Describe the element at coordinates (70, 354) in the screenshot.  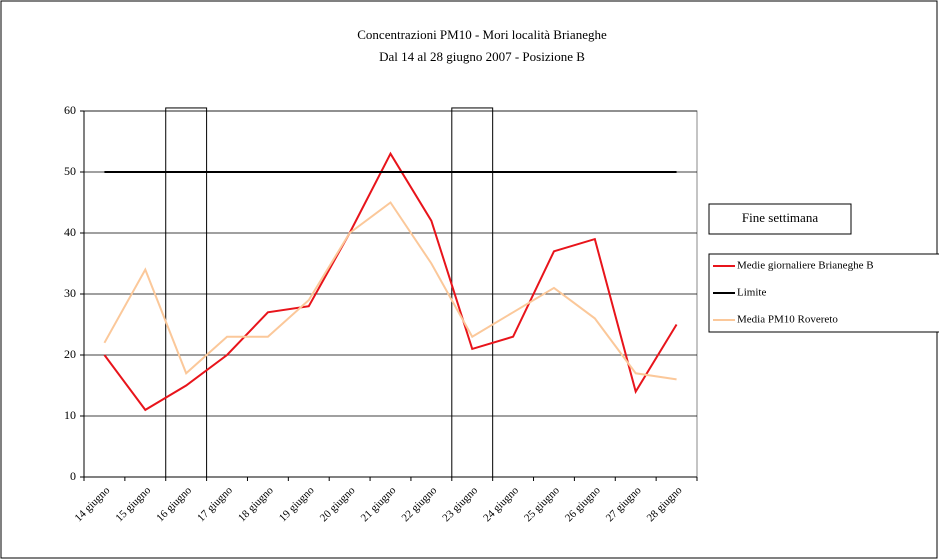
I see `y-tick-label: 20` at that location.